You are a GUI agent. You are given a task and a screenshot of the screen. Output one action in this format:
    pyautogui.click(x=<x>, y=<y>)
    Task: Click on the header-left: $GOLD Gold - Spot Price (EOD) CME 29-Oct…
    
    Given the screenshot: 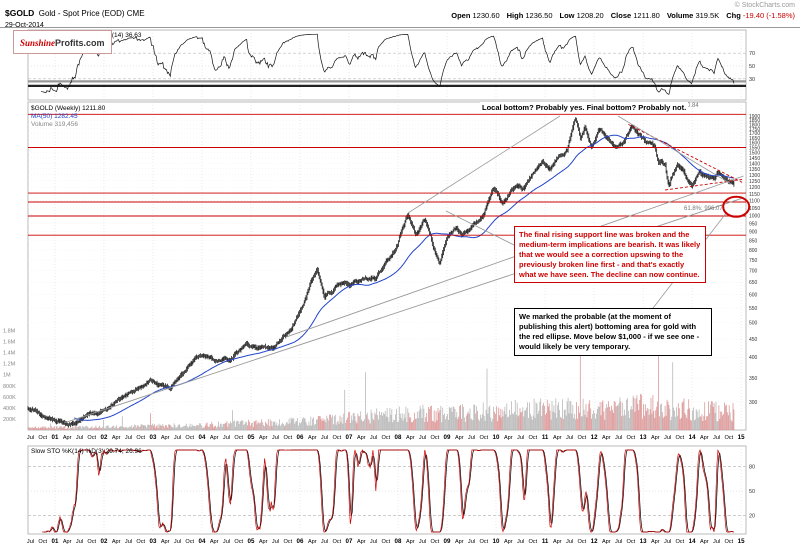 What is the action you would take?
    pyautogui.click(x=75, y=15)
    